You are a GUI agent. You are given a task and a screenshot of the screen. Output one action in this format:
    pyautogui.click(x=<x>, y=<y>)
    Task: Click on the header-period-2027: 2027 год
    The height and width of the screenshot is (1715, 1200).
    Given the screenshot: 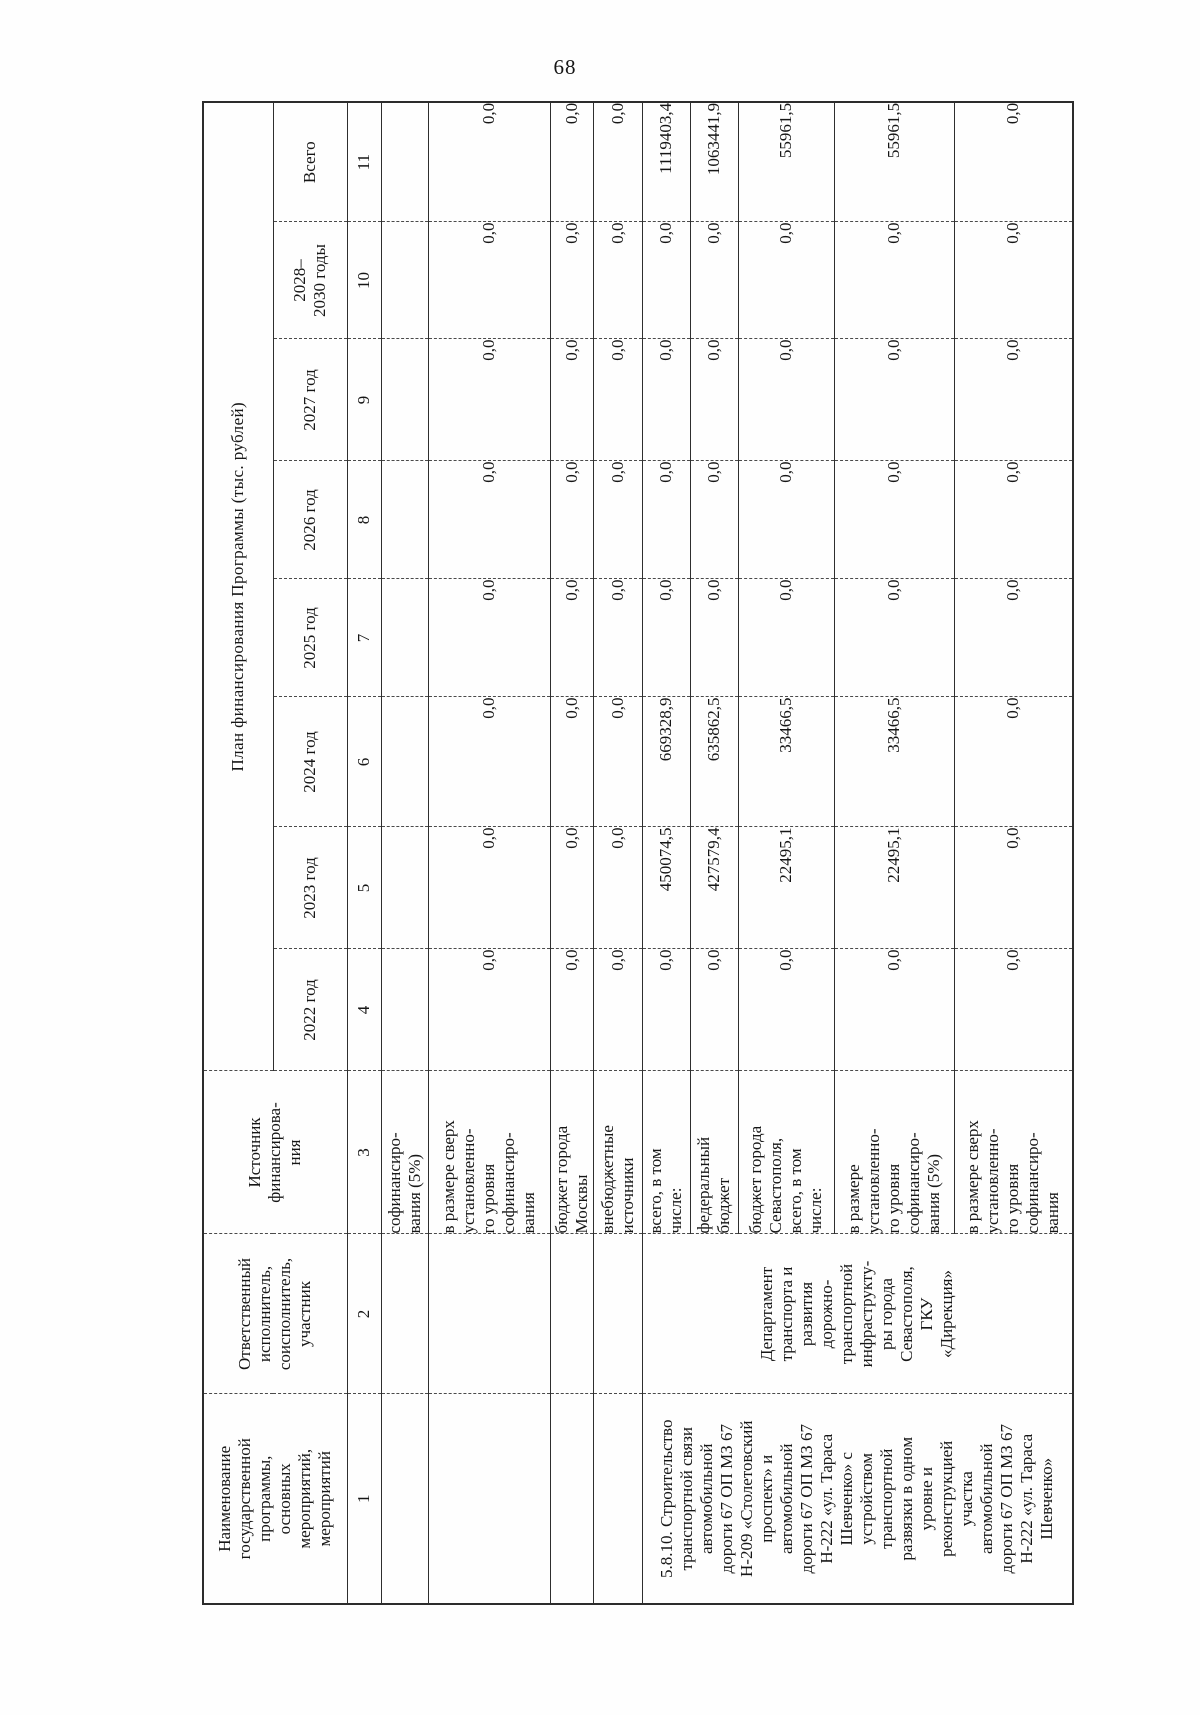 What is the action you would take?
    pyautogui.click(x=310, y=400)
    